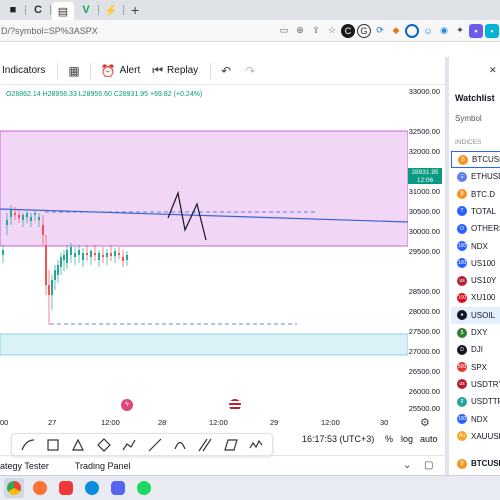 The image size is (500, 500). Describe the element at coordinates (40, 488) in the screenshot. I see `taskbar-firefox-icon` at that location.